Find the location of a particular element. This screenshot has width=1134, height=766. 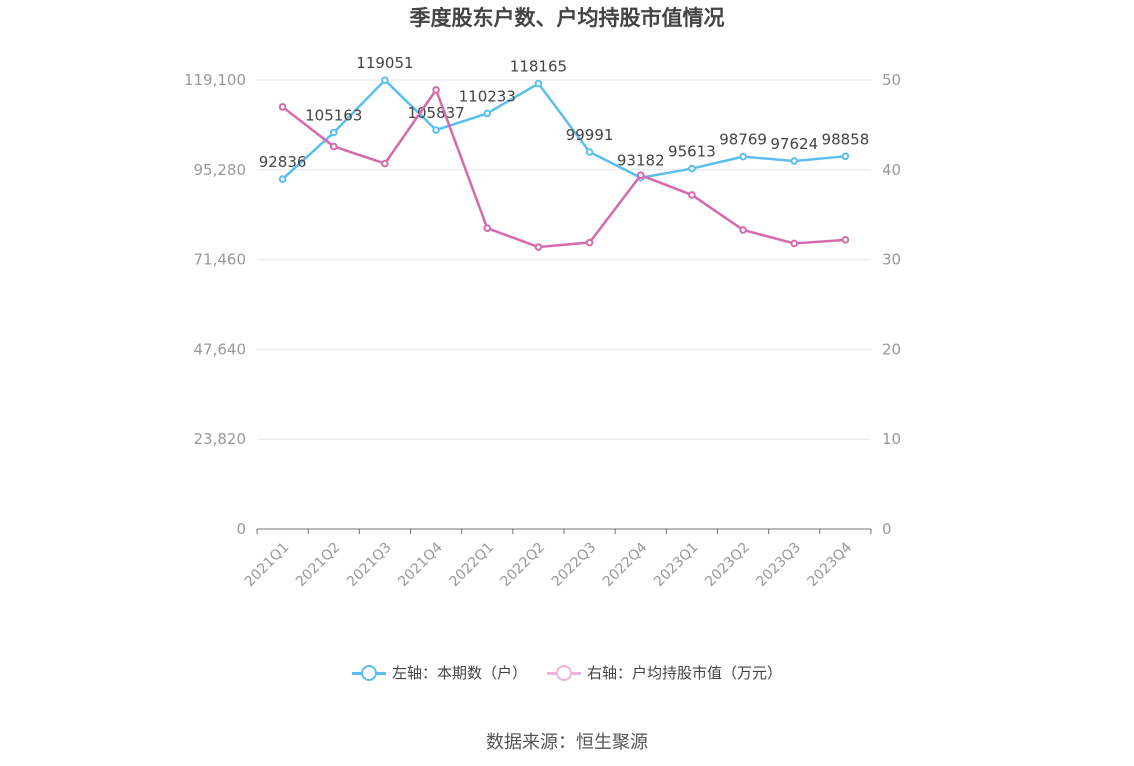

x-axis-category-label: 2021Q2 is located at coordinates (318, 564).